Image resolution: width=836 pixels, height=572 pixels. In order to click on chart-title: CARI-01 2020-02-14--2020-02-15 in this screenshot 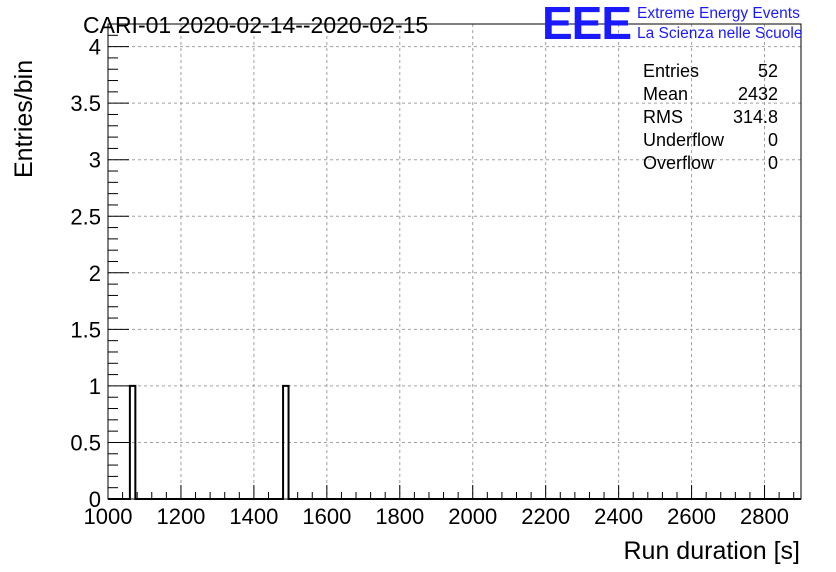, I will do `click(255, 25)`.